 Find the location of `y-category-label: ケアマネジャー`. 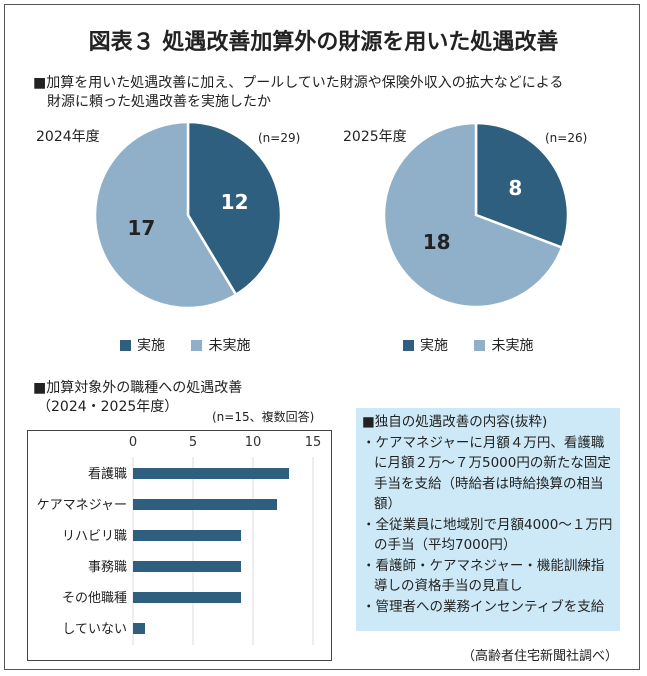

y-category-label: ケアマネジャー is located at coordinates (82, 505).